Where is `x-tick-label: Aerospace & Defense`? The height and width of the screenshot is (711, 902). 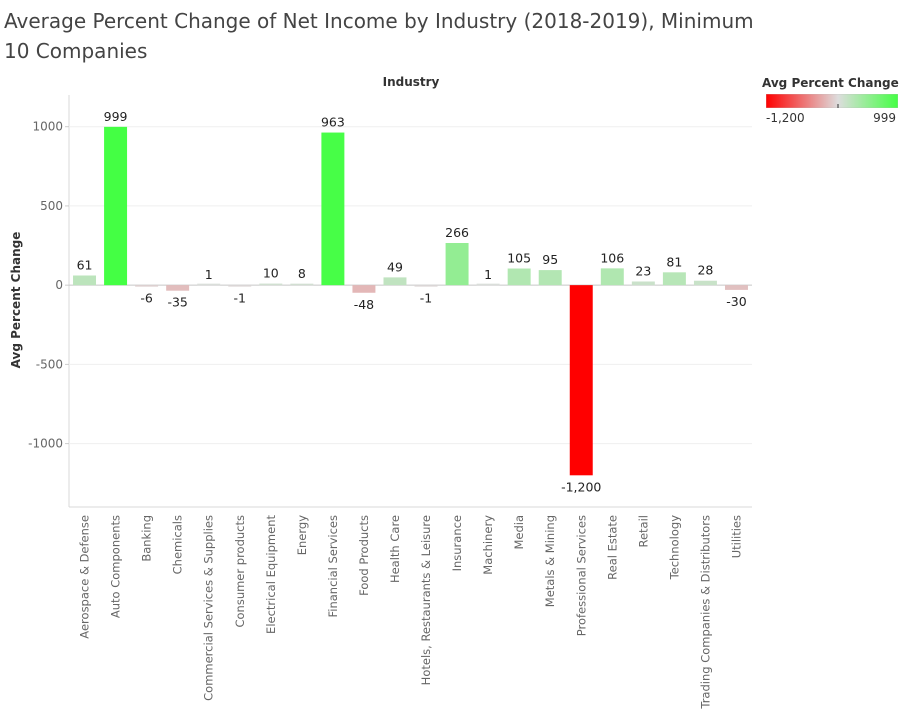 x-tick-label: Aerospace & Defense is located at coordinates (85, 577).